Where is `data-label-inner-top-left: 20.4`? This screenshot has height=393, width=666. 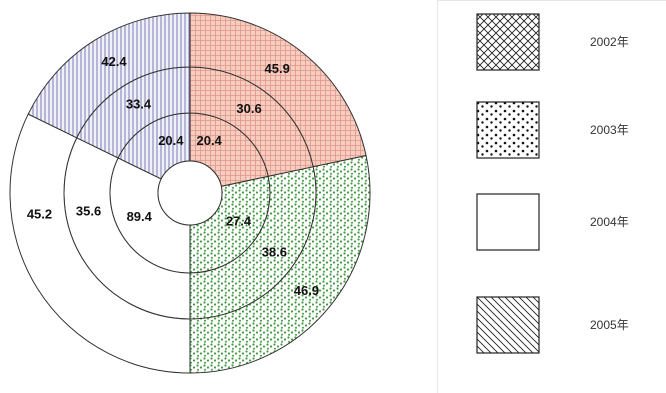
data-label-inner-top-left: 20.4 is located at coordinates (171, 140).